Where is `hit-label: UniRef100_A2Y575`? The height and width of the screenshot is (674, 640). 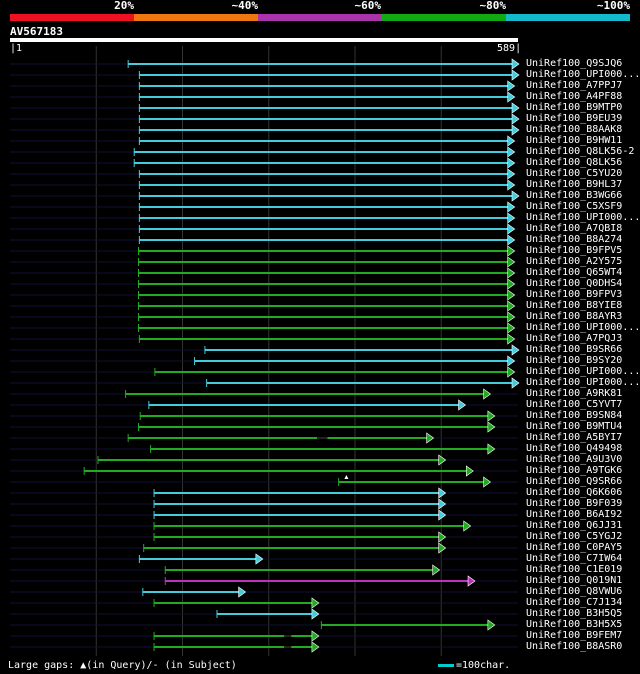
hit-label: UniRef100_A2Y575 is located at coordinates (574, 261).